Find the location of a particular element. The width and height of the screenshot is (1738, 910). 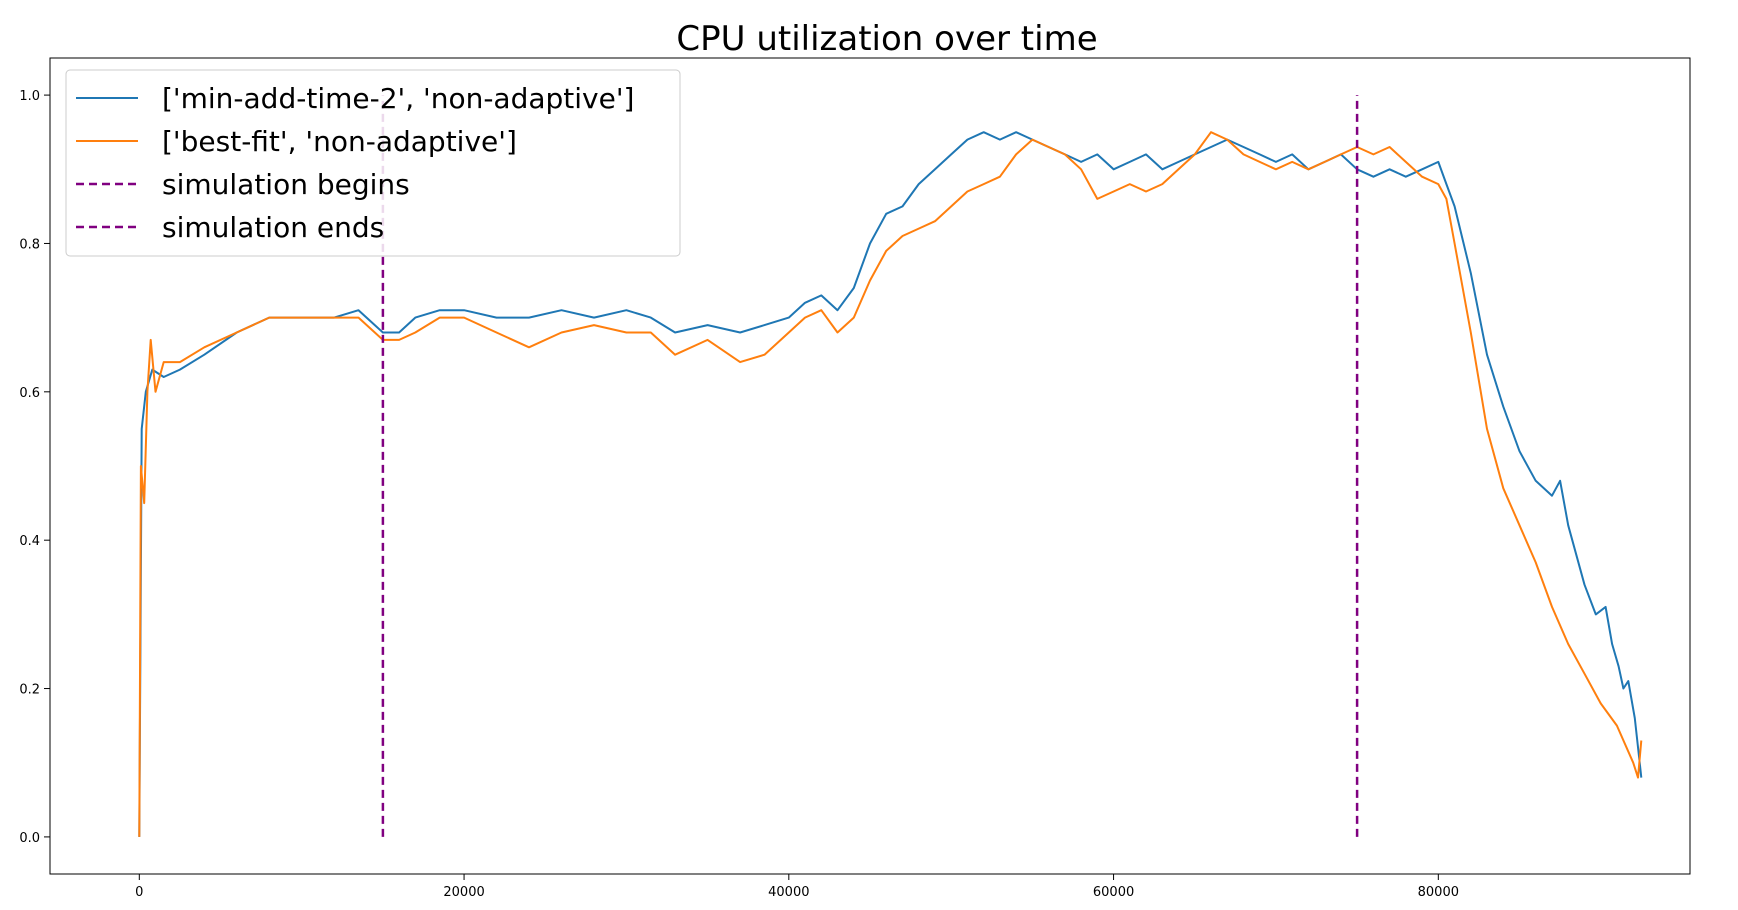

legend-label: ['best-fit', 'non-adaptive'] is located at coordinates (339, 141).